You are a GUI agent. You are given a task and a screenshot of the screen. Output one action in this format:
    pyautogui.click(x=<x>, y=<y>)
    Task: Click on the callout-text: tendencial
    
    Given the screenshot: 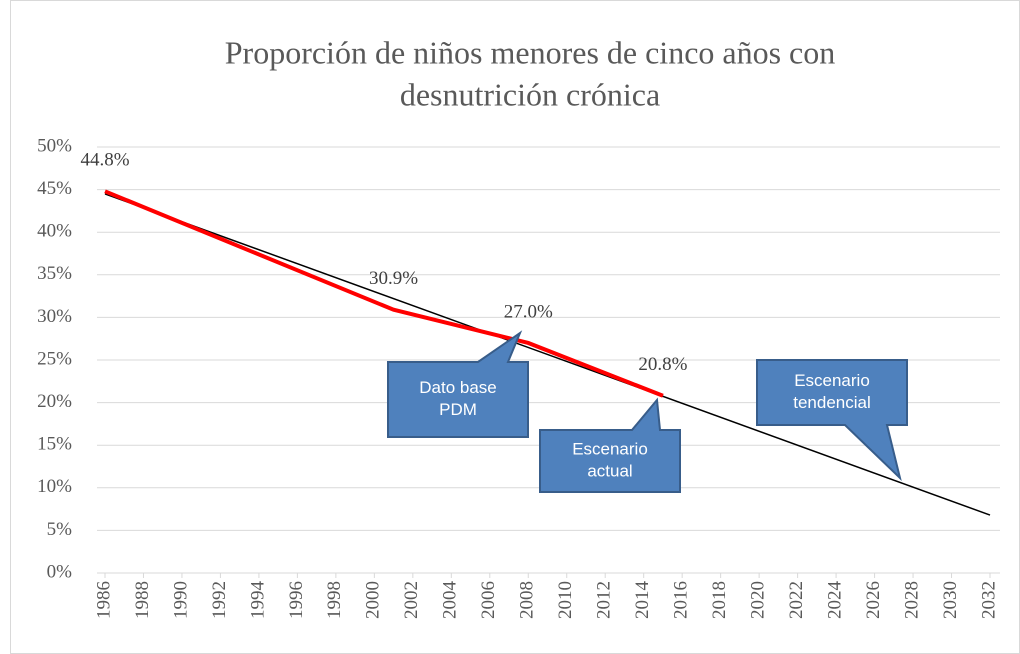 What is the action you would take?
    pyautogui.click(x=832, y=402)
    